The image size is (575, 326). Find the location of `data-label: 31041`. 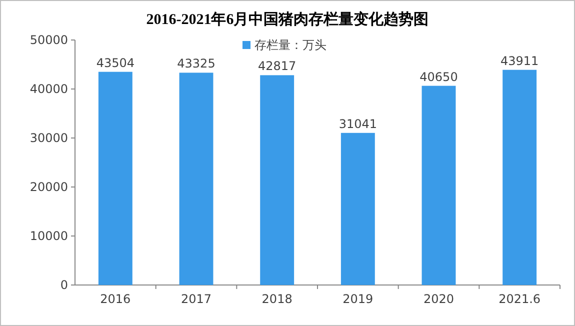

data-label: 31041 is located at coordinates (358, 123).